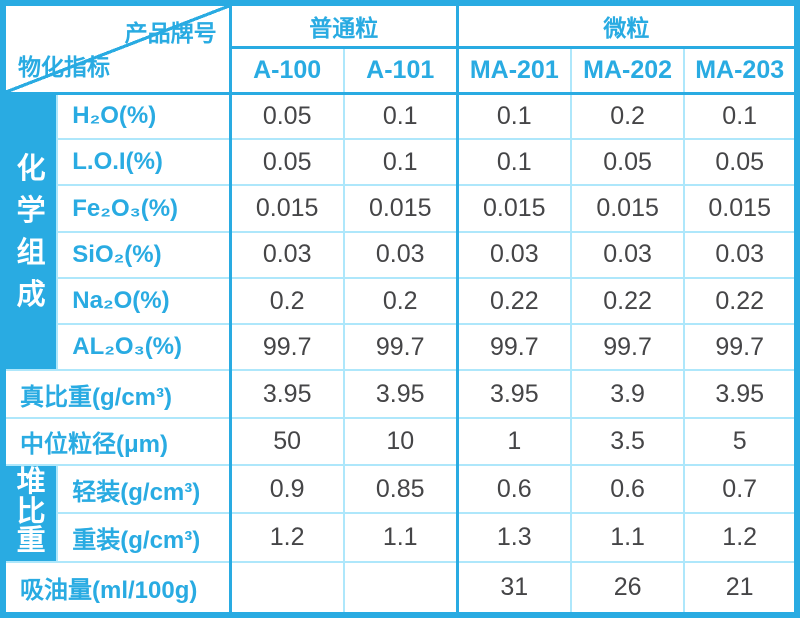  What do you see at coordinates (740, 588) in the screenshot?
I see `spec-value-cell: 21` at bounding box center [740, 588].